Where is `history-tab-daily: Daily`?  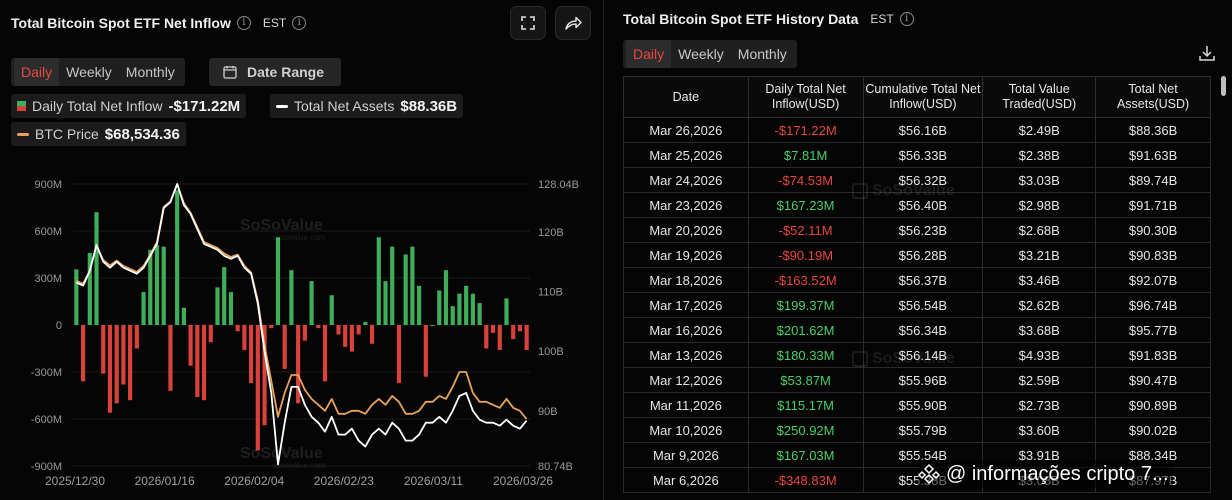 history-tab-daily: Daily is located at coordinates (649, 54).